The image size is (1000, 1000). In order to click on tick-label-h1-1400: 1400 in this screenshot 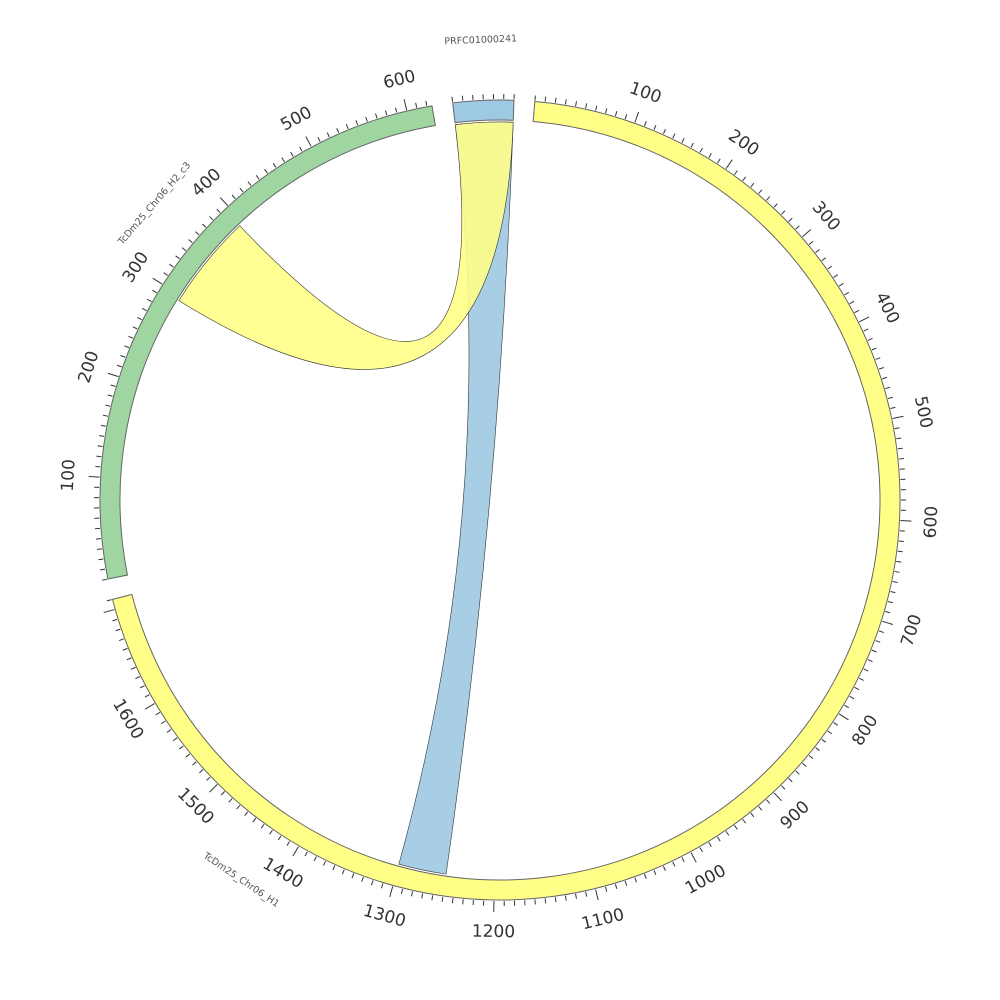, I will do `click(282, 873)`.